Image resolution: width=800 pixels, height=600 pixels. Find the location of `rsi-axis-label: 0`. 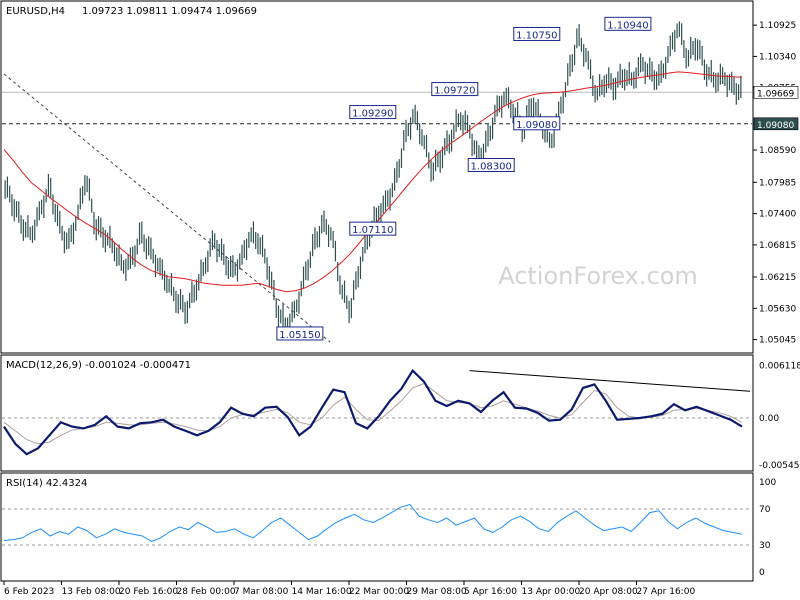

rsi-axis-label: 0 is located at coordinates (762, 573).